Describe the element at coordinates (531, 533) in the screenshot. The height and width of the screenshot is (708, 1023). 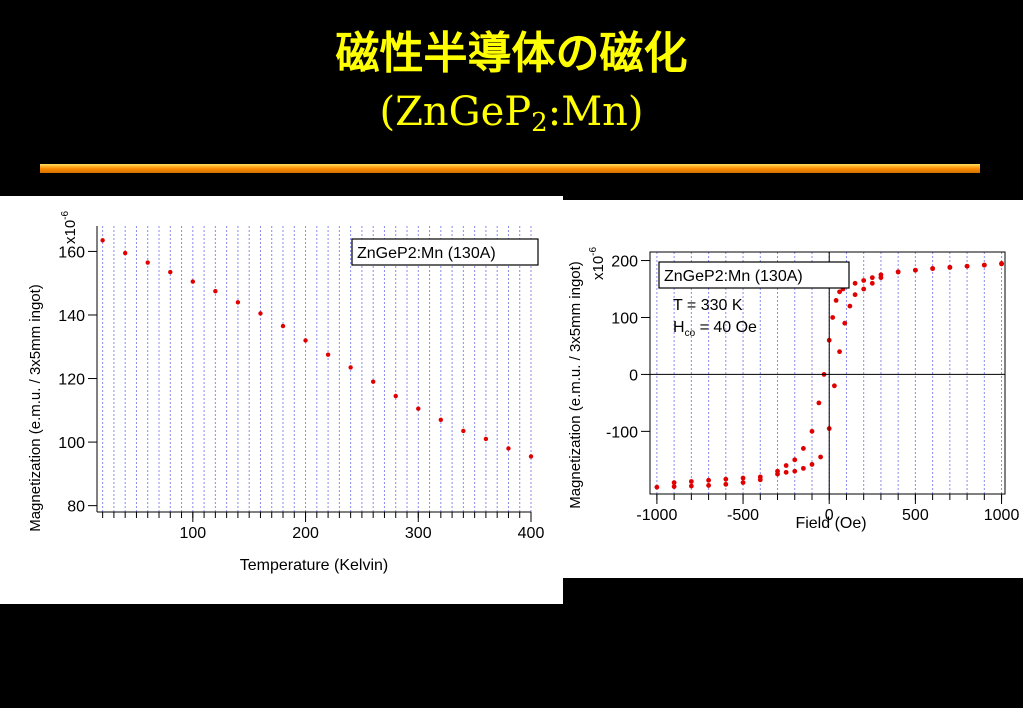
I see `x-tick-label: 400` at that location.